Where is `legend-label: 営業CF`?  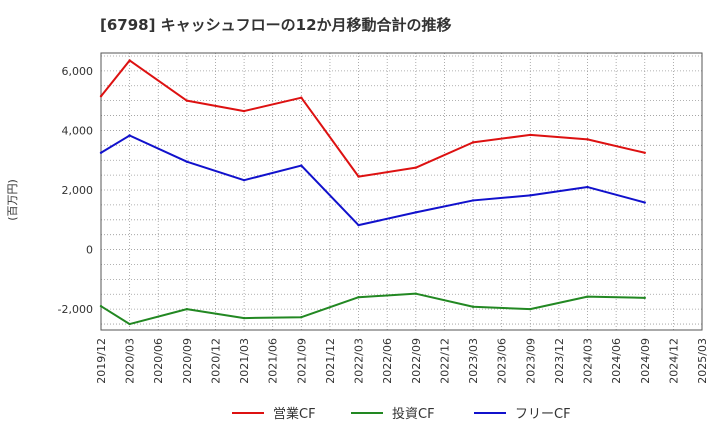 legend-label: 営業CF is located at coordinates (294, 414).